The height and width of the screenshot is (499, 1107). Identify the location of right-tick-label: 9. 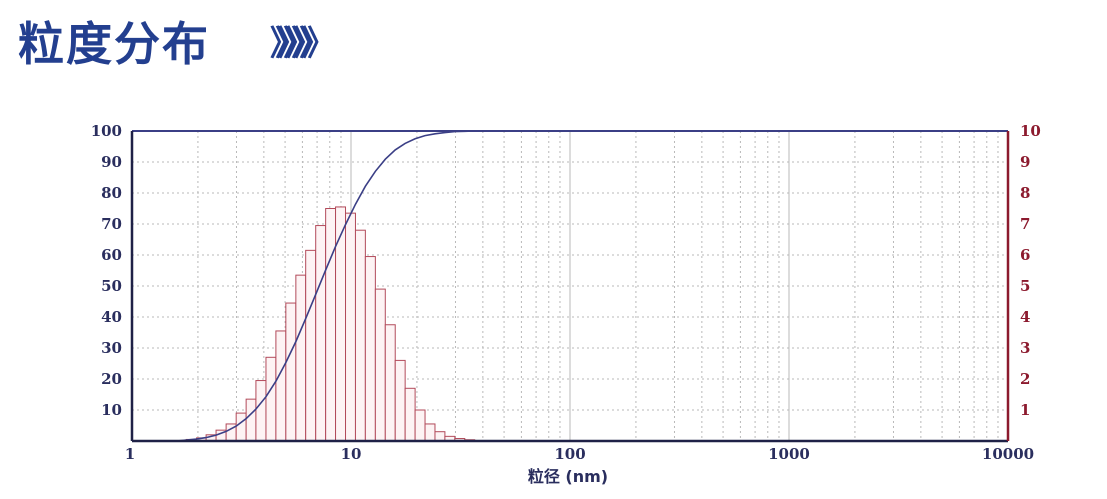
(1025, 162).